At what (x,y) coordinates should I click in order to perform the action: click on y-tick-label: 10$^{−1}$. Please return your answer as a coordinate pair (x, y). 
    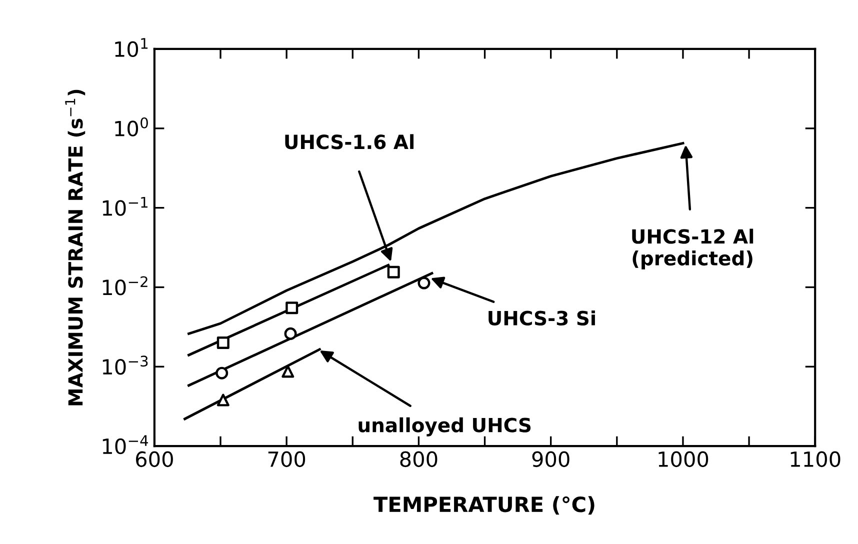
    Looking at the image, I should click on (125, 206).